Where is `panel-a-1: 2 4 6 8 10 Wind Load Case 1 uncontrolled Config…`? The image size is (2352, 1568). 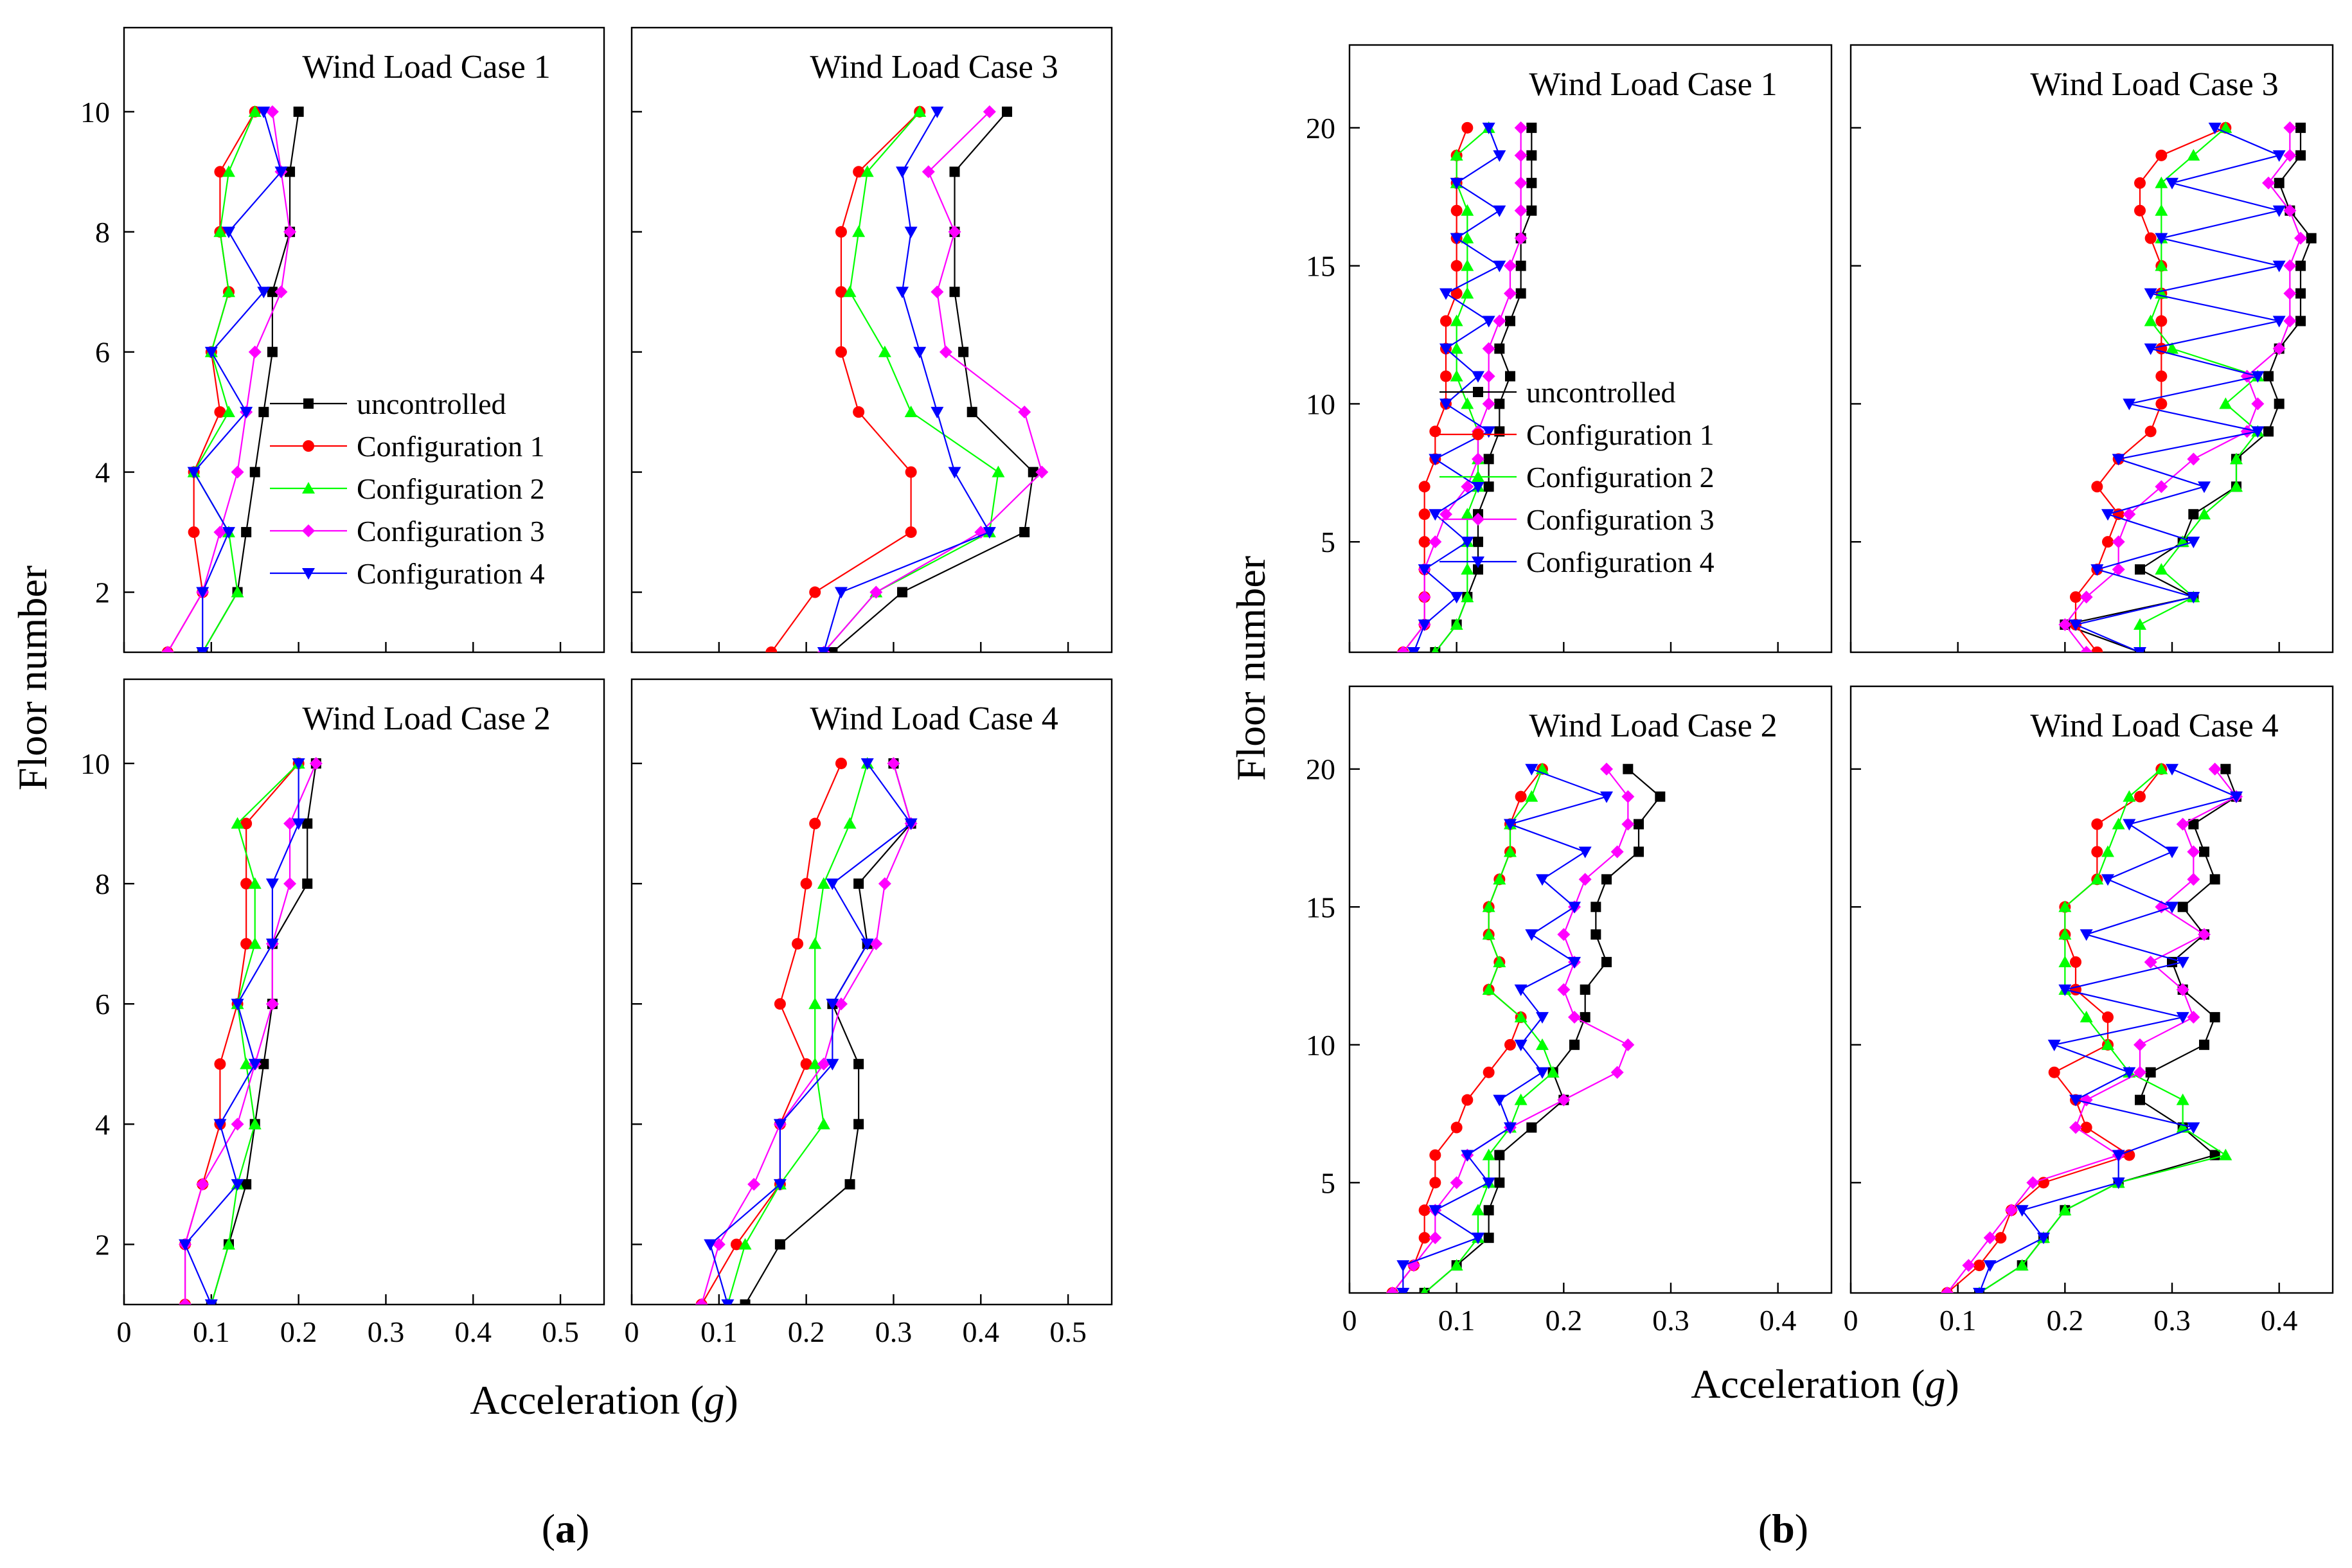
panel-a-1: 2 4 6 8 10 Wind Load Case 1 uncontrolled Config… is located at coordinates (342, 340).